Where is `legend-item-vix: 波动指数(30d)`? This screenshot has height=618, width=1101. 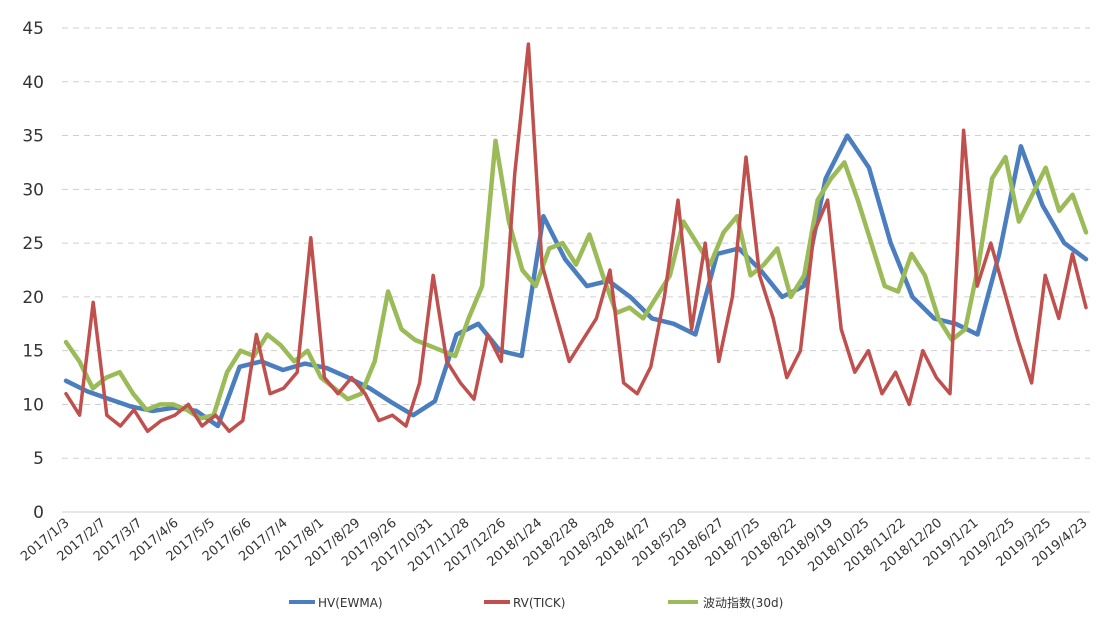
legend-item-vix: 波动指数(30d) is located at coordinates (725, 602).